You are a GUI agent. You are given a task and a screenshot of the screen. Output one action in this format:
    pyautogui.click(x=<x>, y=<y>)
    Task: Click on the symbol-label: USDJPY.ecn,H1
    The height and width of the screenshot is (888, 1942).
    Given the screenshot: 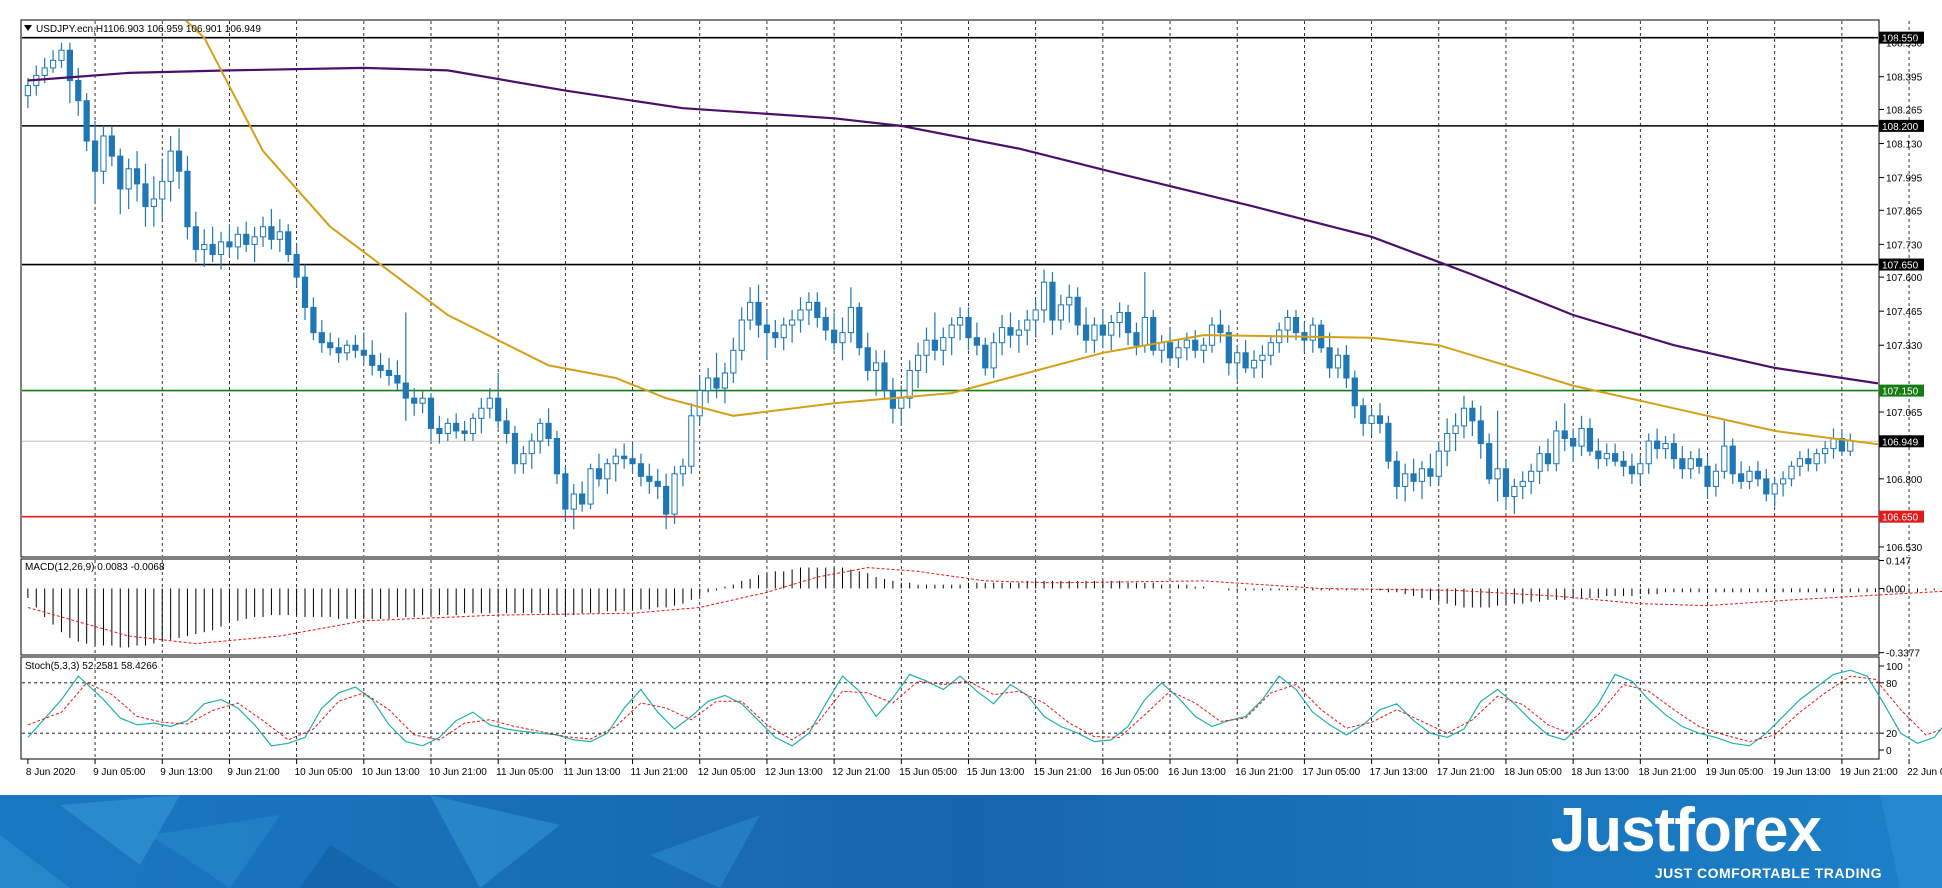 What is the action you would take?
    pyautogui.click(x=72, y=29)
    